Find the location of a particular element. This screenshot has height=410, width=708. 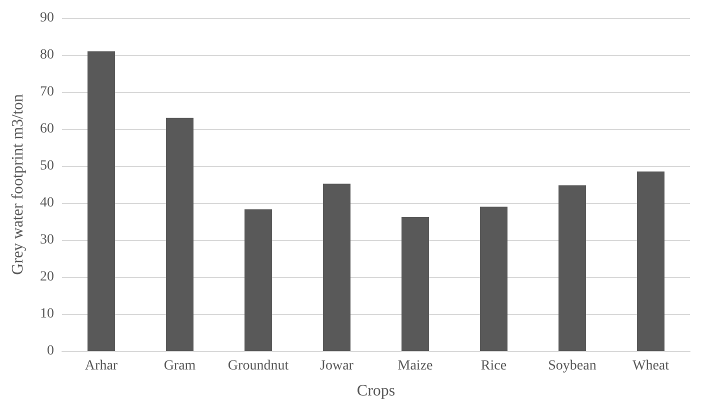

y-tick-label: 10 is located at coordinates (47, 314).